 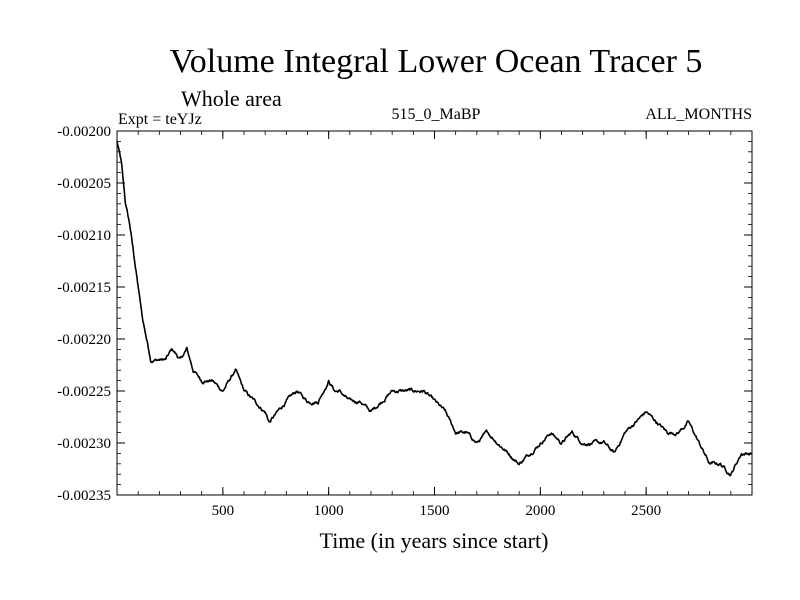 What do you see at coordinates (540, 511) in the screenshot?
I see `x-tick-label: 2000` at bounding box center [540, 511].